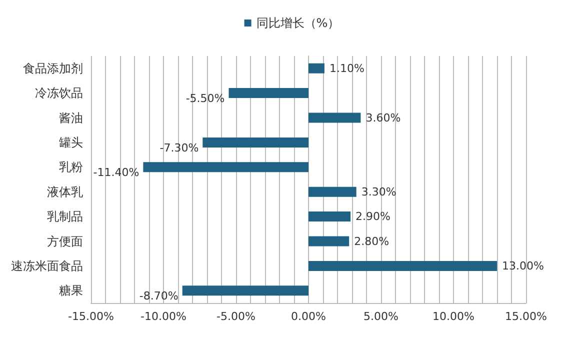  What do you see at coordinates (383, 117) in the screenshot?
I see `data-label: 3.60%` at bounding box center [383, 117].